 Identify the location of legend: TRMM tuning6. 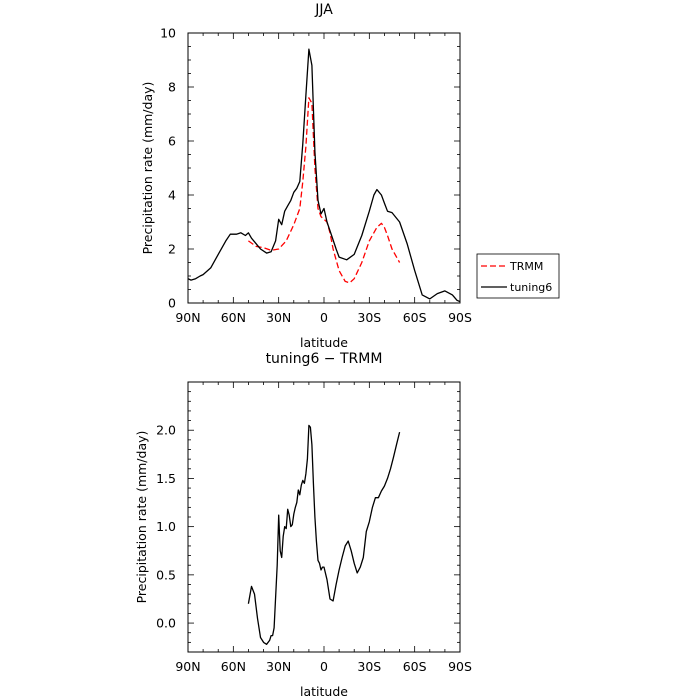
(518, 276).